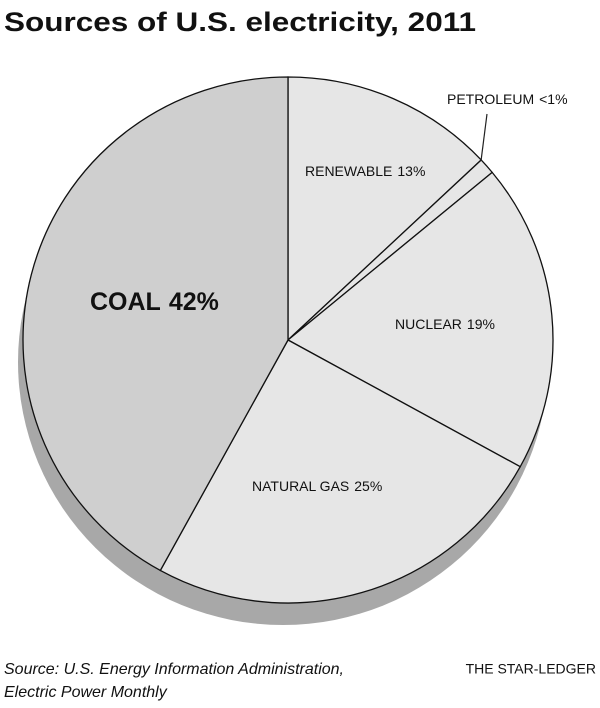  I want to click on slice-label: NATURAL GAS 25%, so click(317, 486).